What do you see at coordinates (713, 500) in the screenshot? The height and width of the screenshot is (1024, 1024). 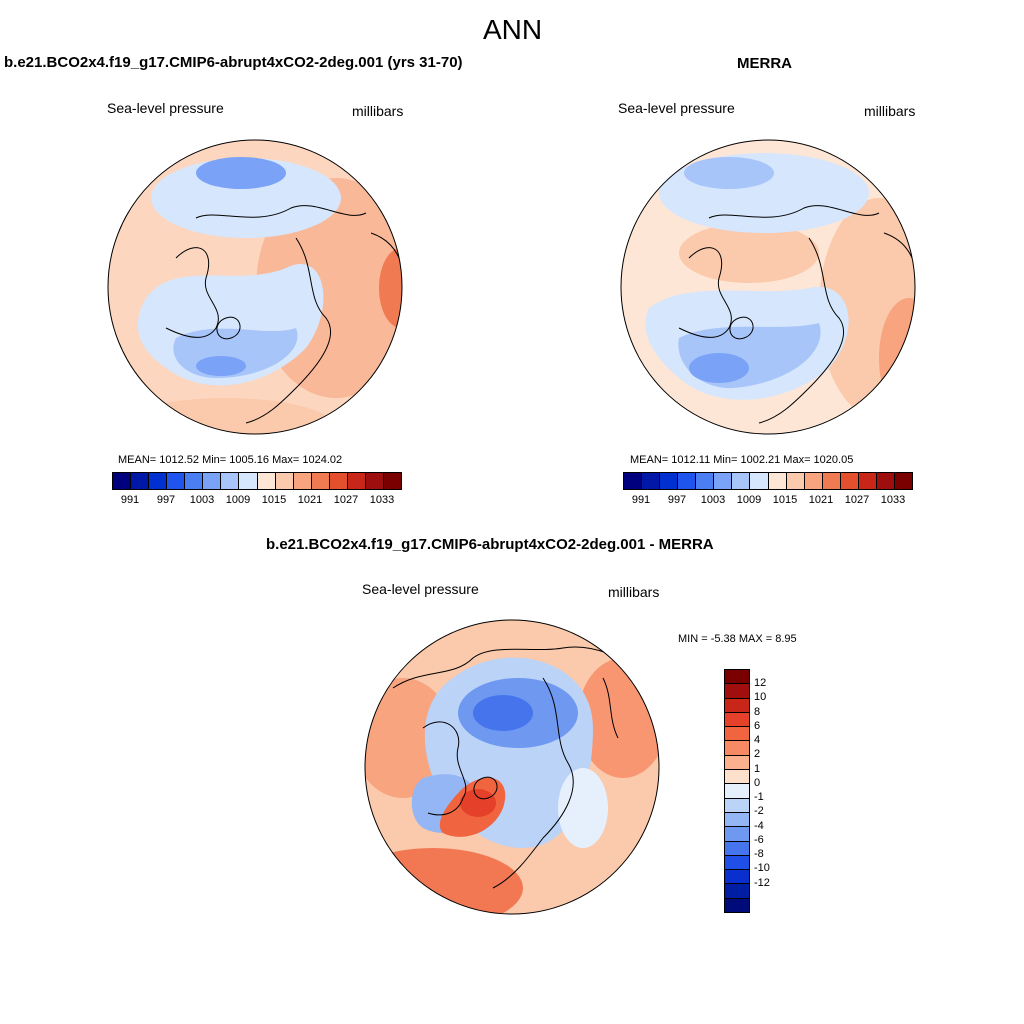 I see `panel-2-colorbar-tick-label: 1003` at bounding box center [713, 500].